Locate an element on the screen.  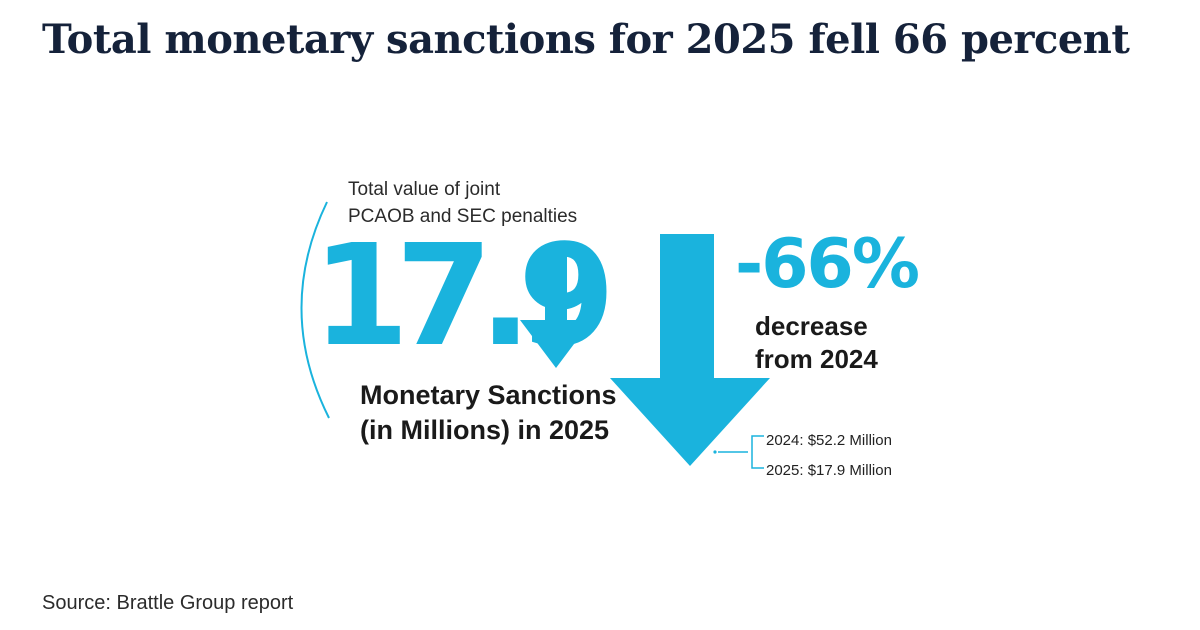
subtitle-line-1: Total value of joint is located at coordinates (424, 189).